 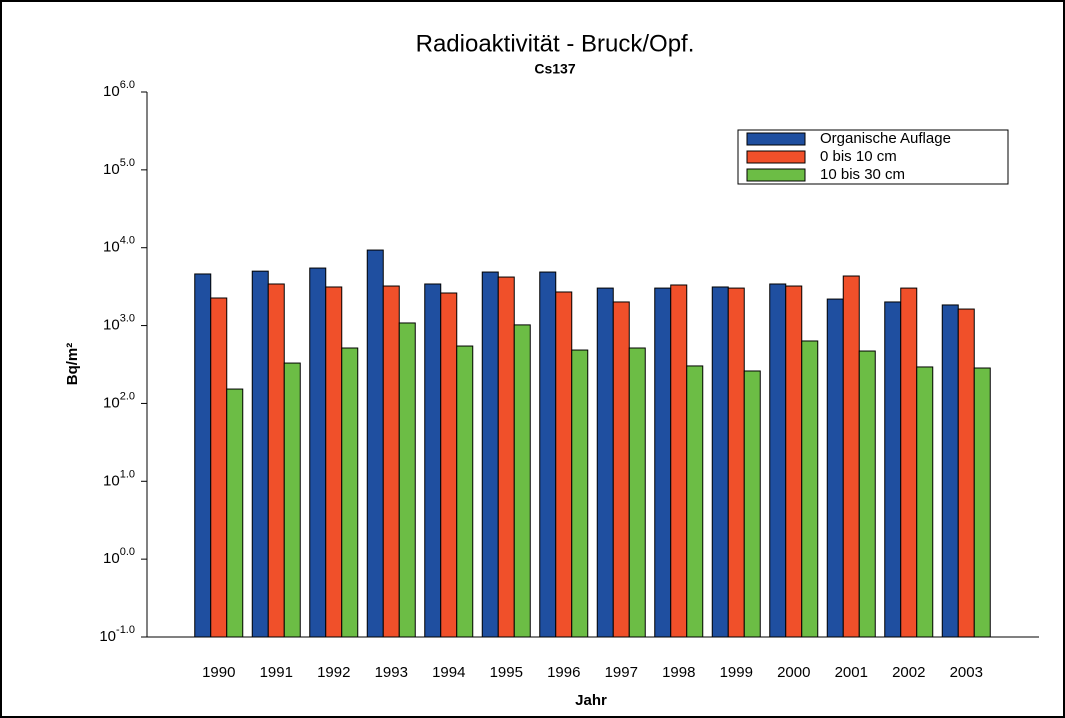 I want to click on y-tick-label: 100.0, so click(x=119, y=556).